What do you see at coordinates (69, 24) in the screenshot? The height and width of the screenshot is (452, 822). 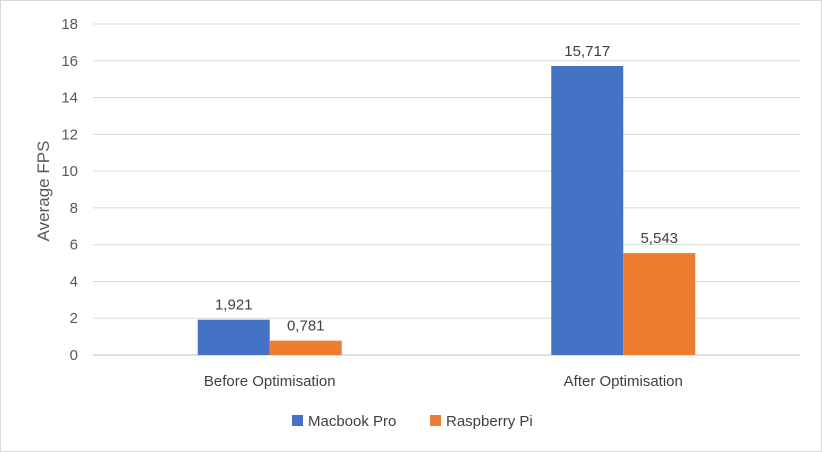 I see `y-tick-label: 18` at bounding box center [69, 24].